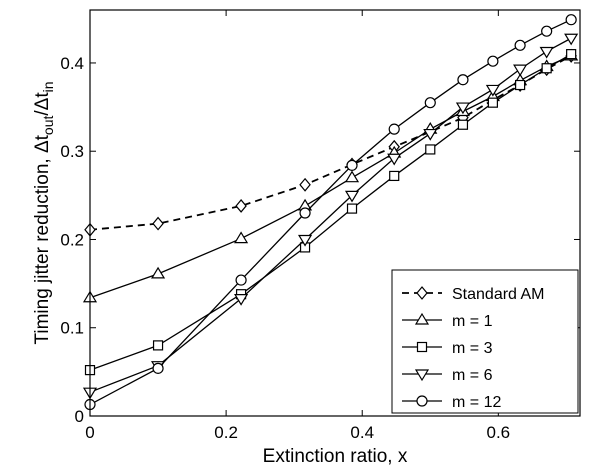  Describe the element at coordinates (422, 293) in the screenshot. I see `legend-entry-1-marker` at that location.